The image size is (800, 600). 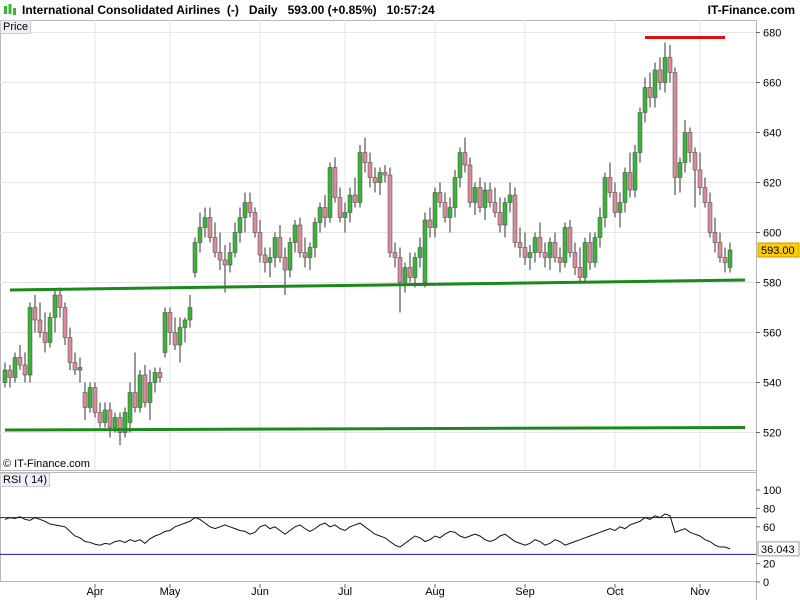 What do you see at coordinates (772, 134) in the screenshot?
I see `price-tick-label: 640` at bounding box center [772, 134].